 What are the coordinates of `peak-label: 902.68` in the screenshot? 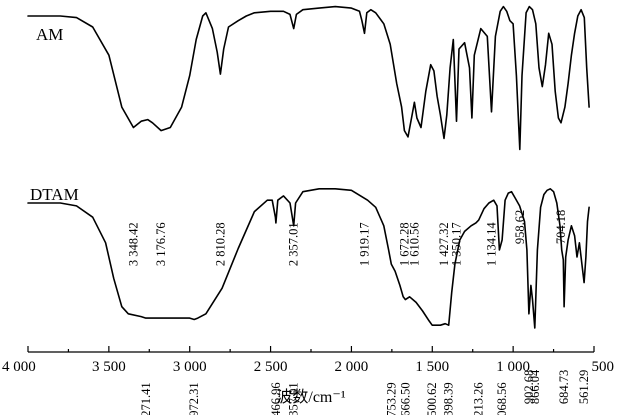 It's located at (529, 387).